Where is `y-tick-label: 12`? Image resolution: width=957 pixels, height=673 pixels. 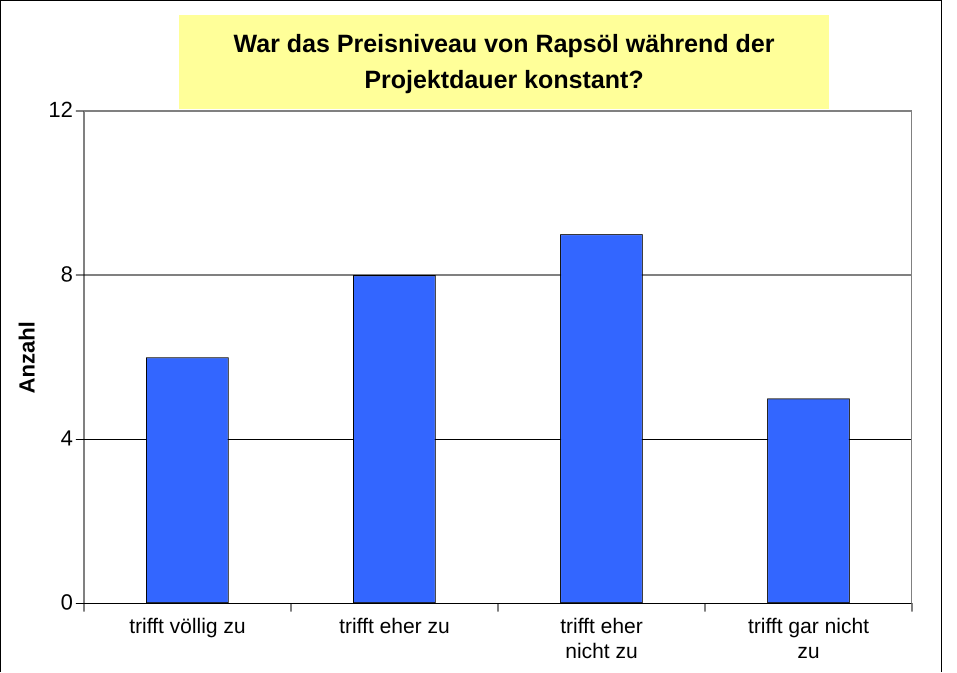
y-tick-label: 12 is located at coordinates (60, 109).